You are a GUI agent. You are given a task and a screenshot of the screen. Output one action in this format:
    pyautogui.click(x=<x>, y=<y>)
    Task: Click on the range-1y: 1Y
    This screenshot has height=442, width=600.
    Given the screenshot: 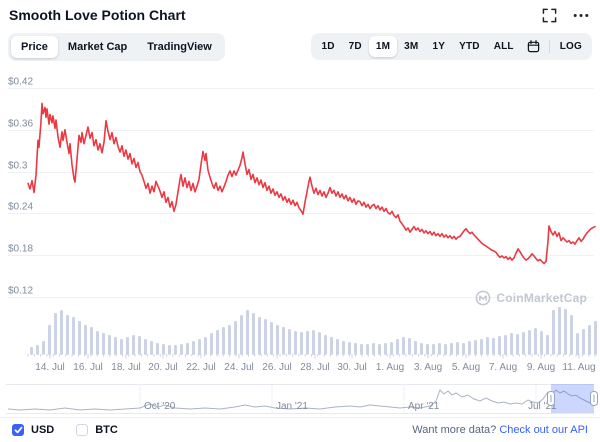 What is the action you would take?
    pyautogui.click(x=438, y=46)
    